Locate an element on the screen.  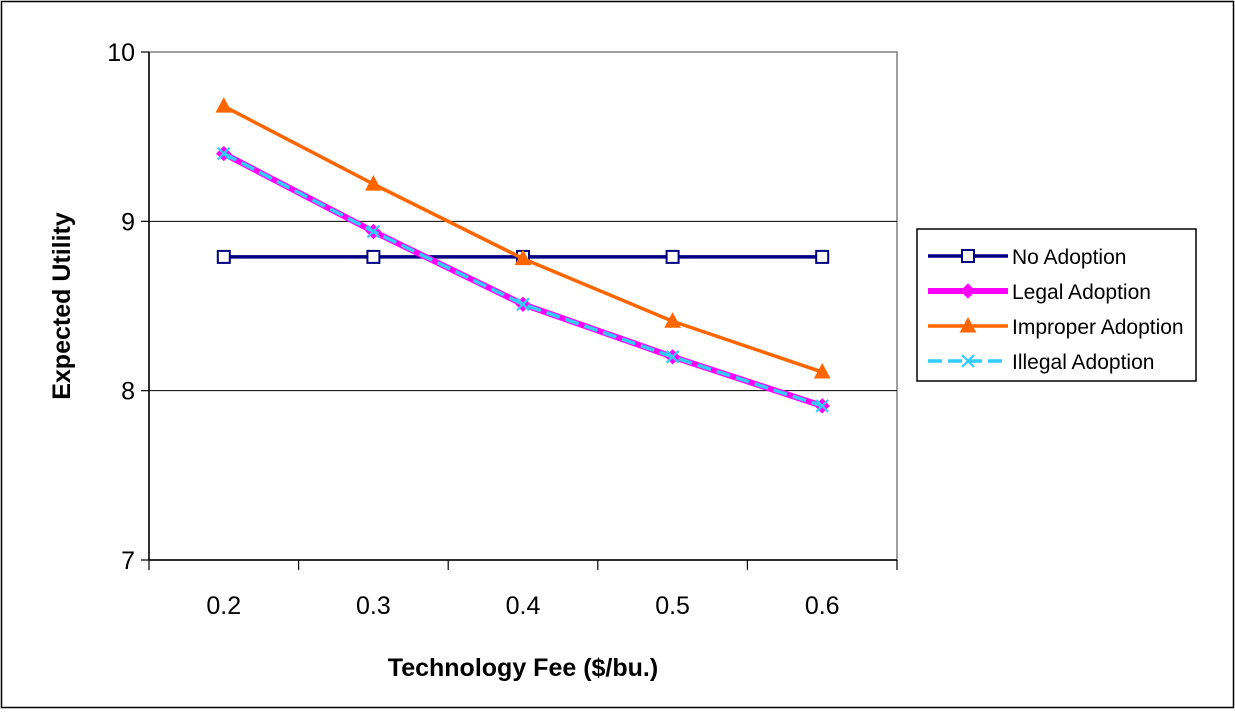
legend-entry-improper-adoption: Improper Adoption is located at coordinates (1056, 327).